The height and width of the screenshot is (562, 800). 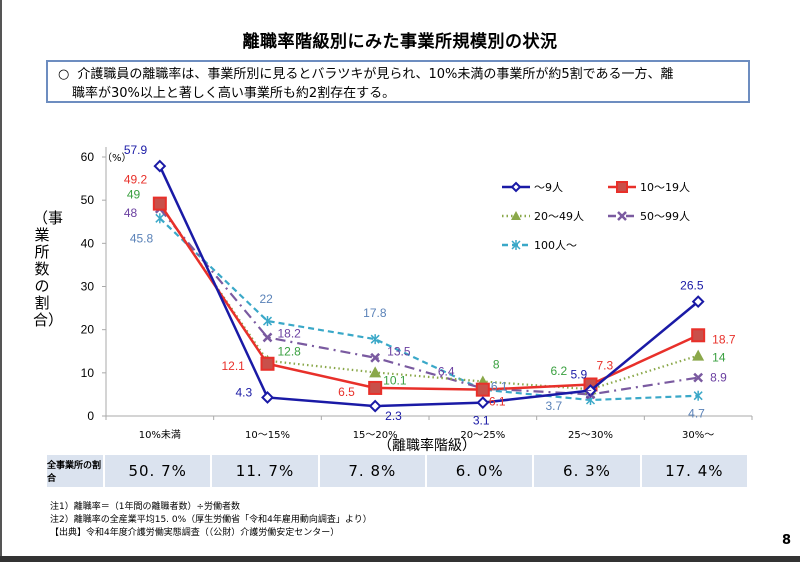 What do you see at coordinates (724, 339) in the screenshot?
I see `data-label: 18.7` at bounding box center [724, 339].